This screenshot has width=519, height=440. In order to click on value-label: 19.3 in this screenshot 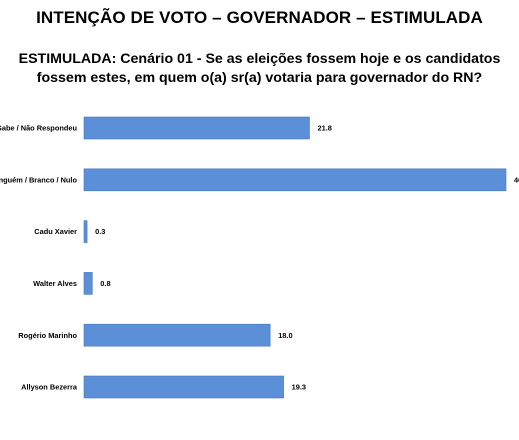, I will do `click(299, 387)`.